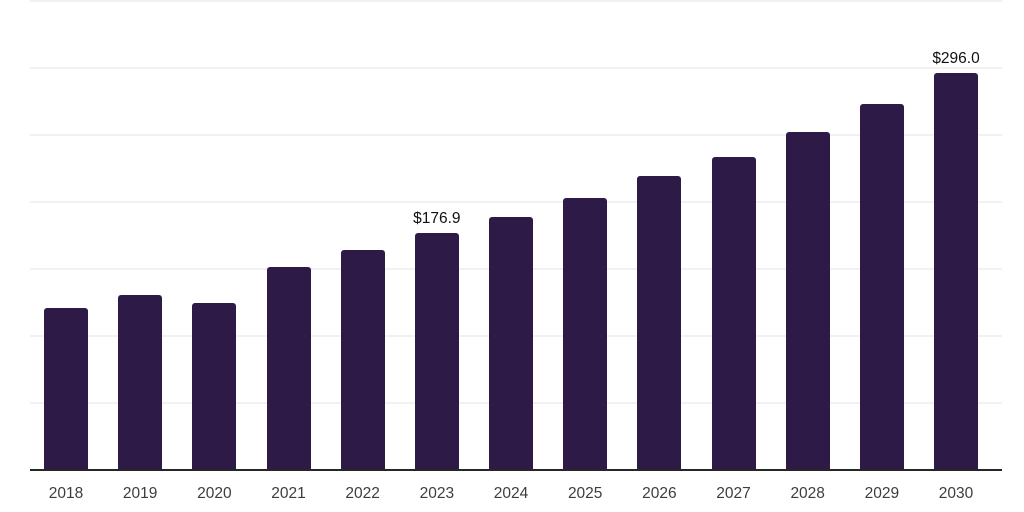  I want to click on bar-2018, so click(66, 389).